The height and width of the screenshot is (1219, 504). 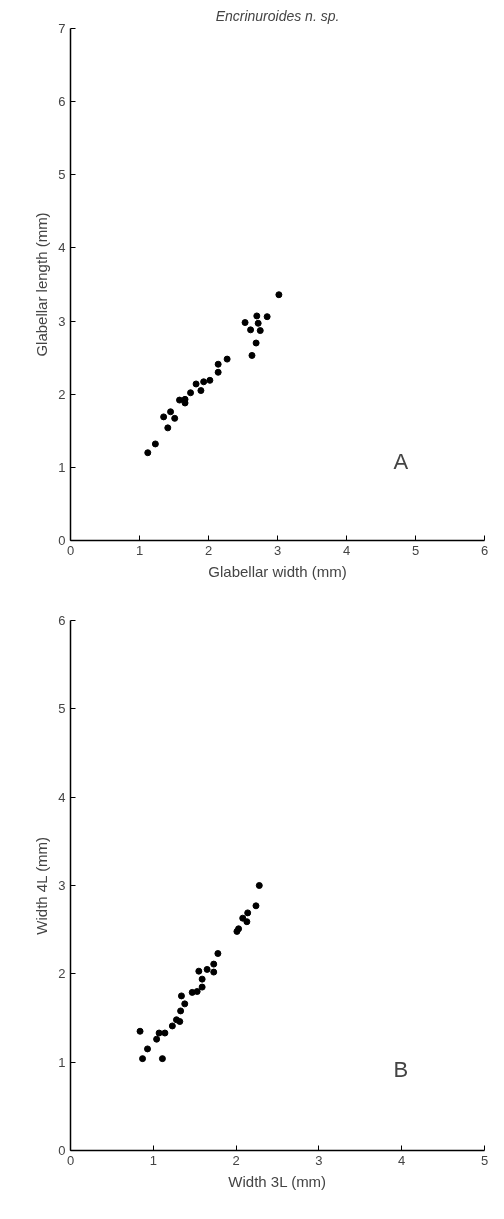 What do you see at coordinates (401, 461) in the screenshot?
I see `annotation: A` at bounding box center [401, 461].